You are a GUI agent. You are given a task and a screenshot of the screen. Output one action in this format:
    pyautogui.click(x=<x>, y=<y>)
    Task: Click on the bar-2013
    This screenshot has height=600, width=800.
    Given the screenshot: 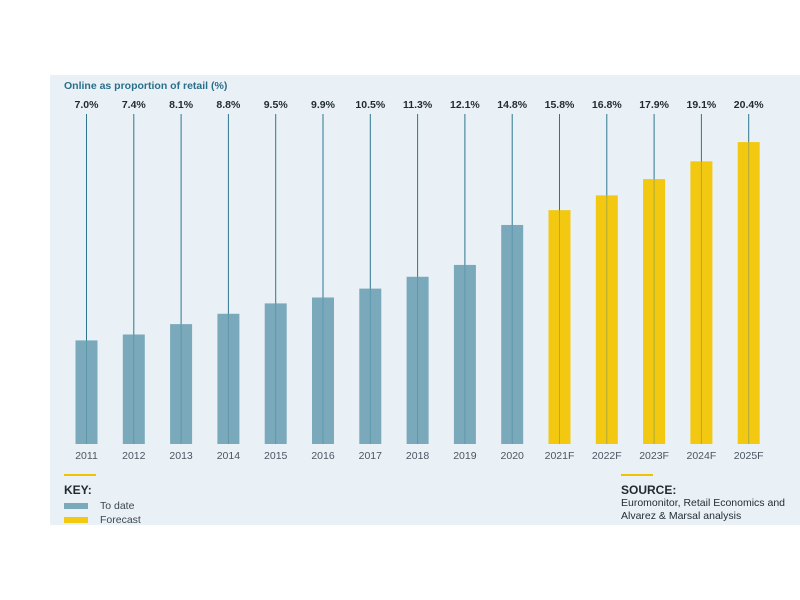 What is the action you would take?
    pyautogui.click(x=181, y=384)
    